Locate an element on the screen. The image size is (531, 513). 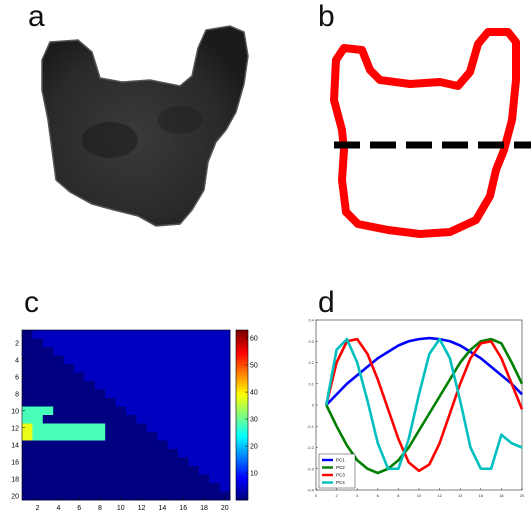
y-tick-label: 14 is located at coordinates (15, 445).